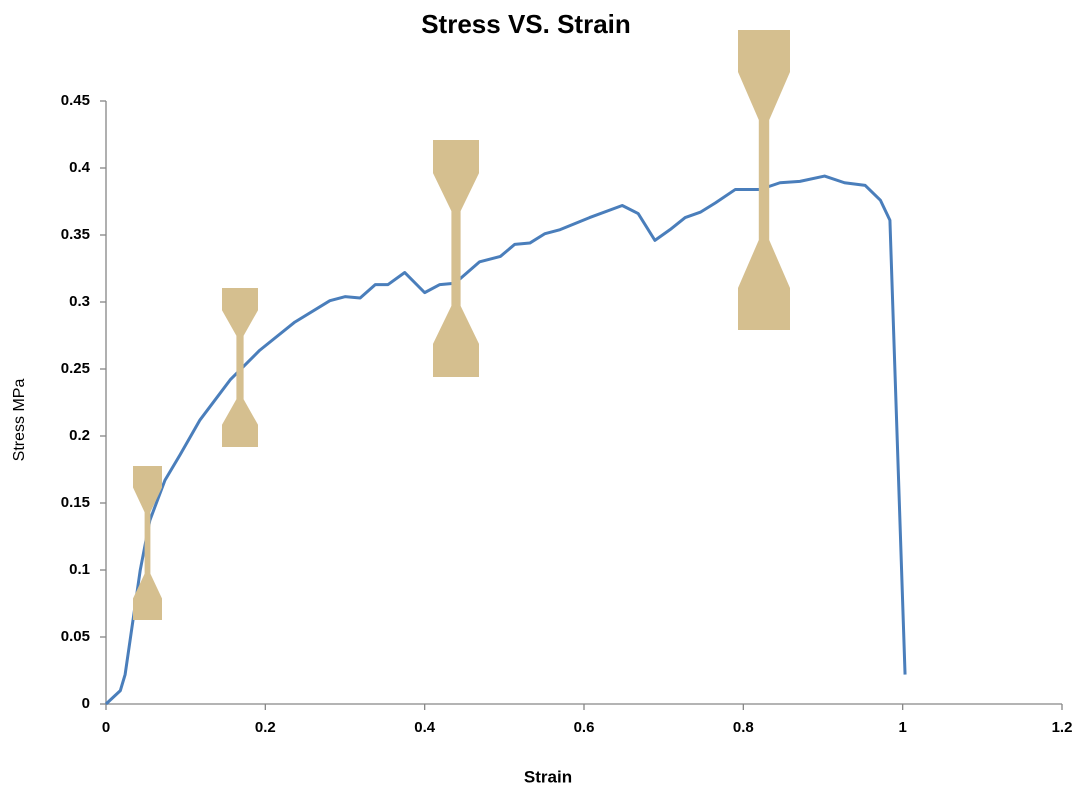  What do you see at coordinates (584, 727) in the screenshot?
I see `x-tick-label: 0.6` at bounding box center [584, 727].